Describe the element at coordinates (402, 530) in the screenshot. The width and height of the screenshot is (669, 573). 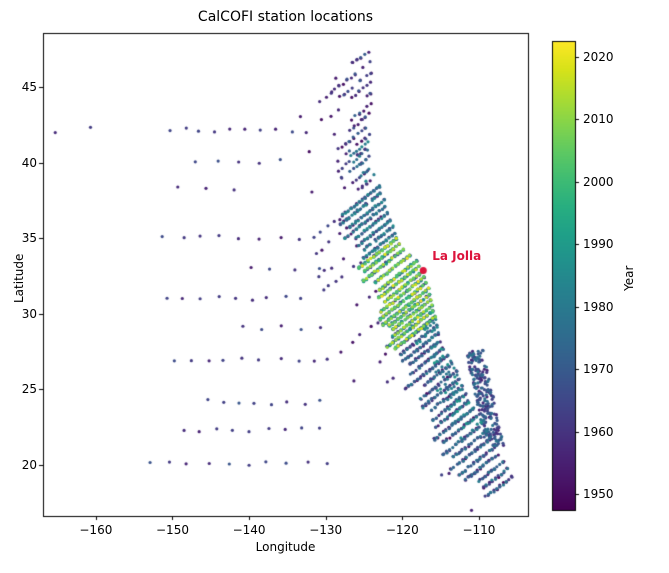
I see `x-tick-label: −120` at that location.